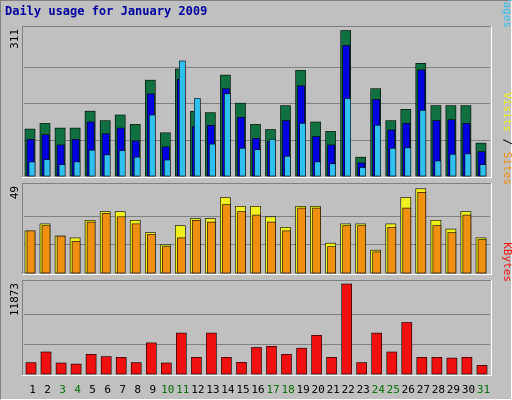 The height and width of the screenshot is (400, 512). What do you see at coordinates (506, 142) in the screenshot?
I see `legend-entry: /` at bounding box center [506, 142].